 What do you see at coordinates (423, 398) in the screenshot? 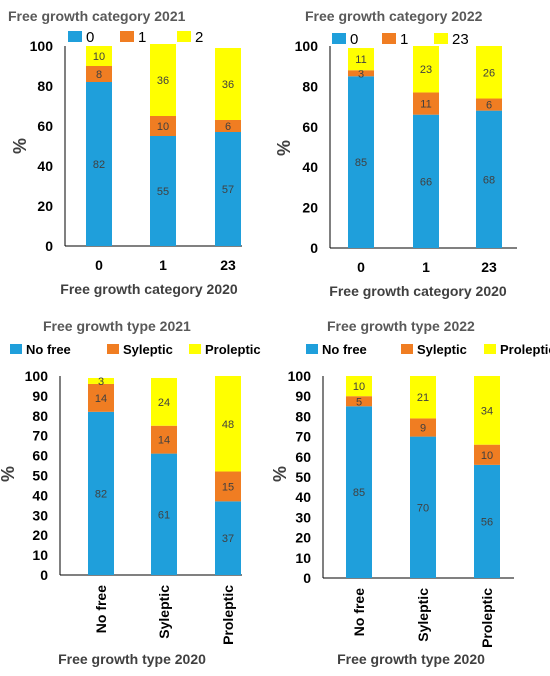
I see `data-label: 21` at bounding box center [423, 398].